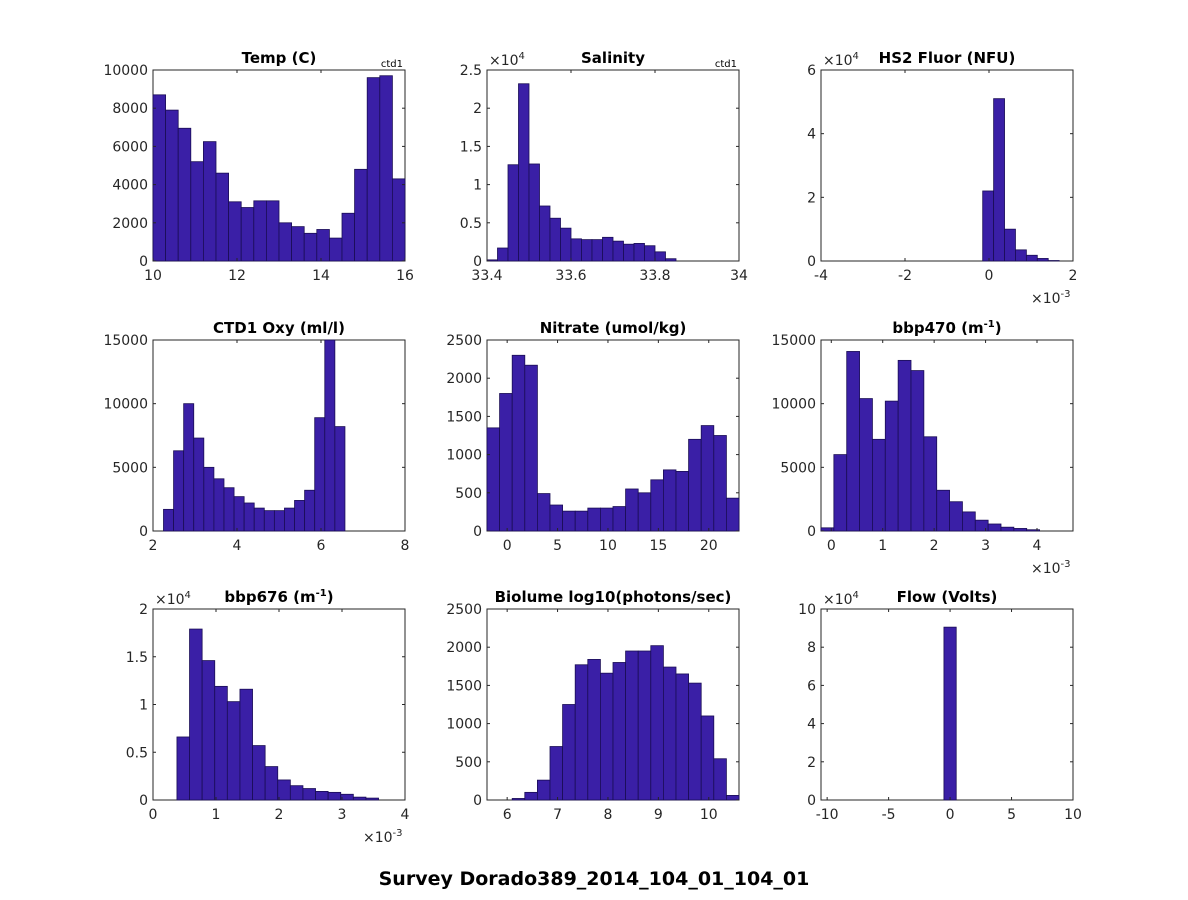 Image resolution: width=1188 pixels, height=900 pixels. I want to click on panel-title-end: ), so click(998, 328).